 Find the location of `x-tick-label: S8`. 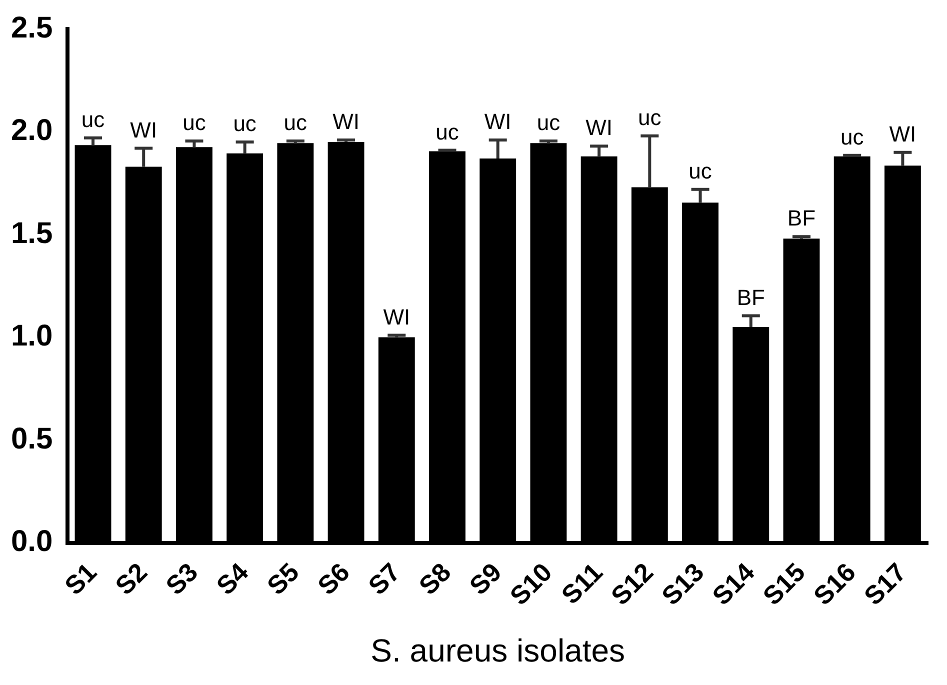

x-tick-label: S8 is located at coordinates (434, 578).